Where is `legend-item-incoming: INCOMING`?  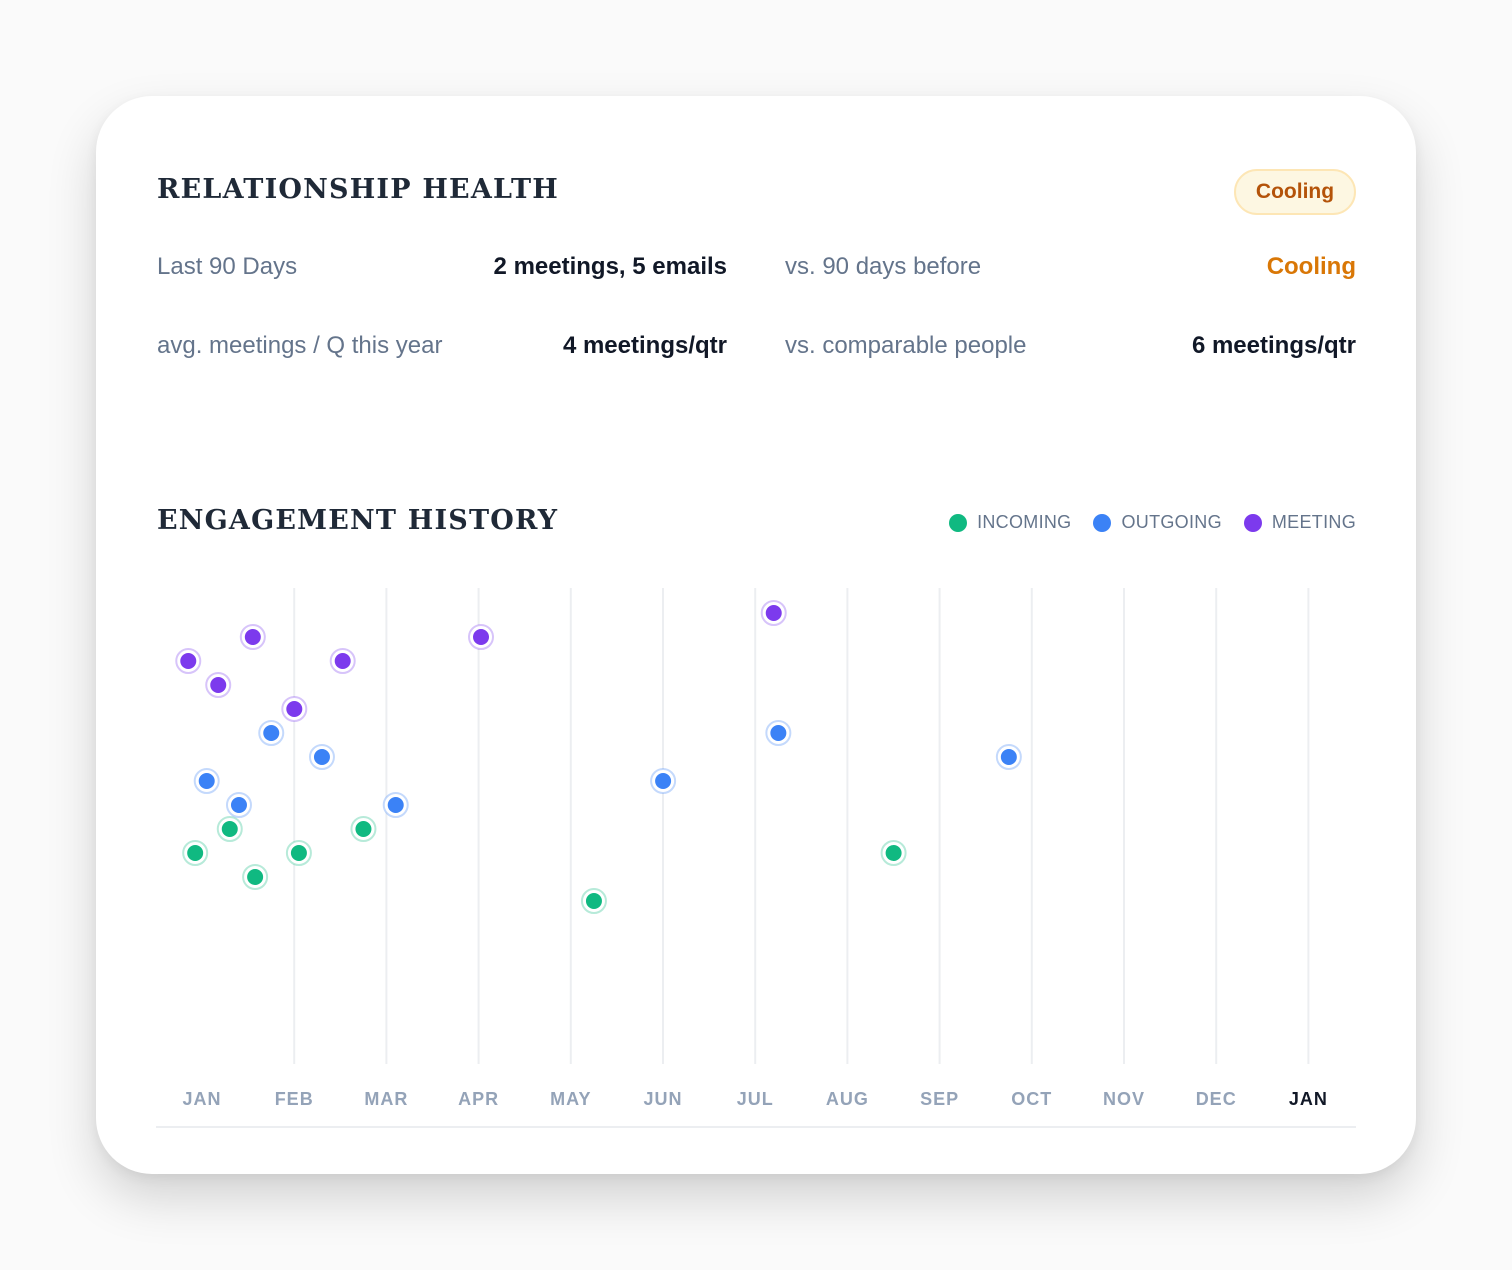 legend-item-incoming: INCOMING is located at coordinates (1010, 522).